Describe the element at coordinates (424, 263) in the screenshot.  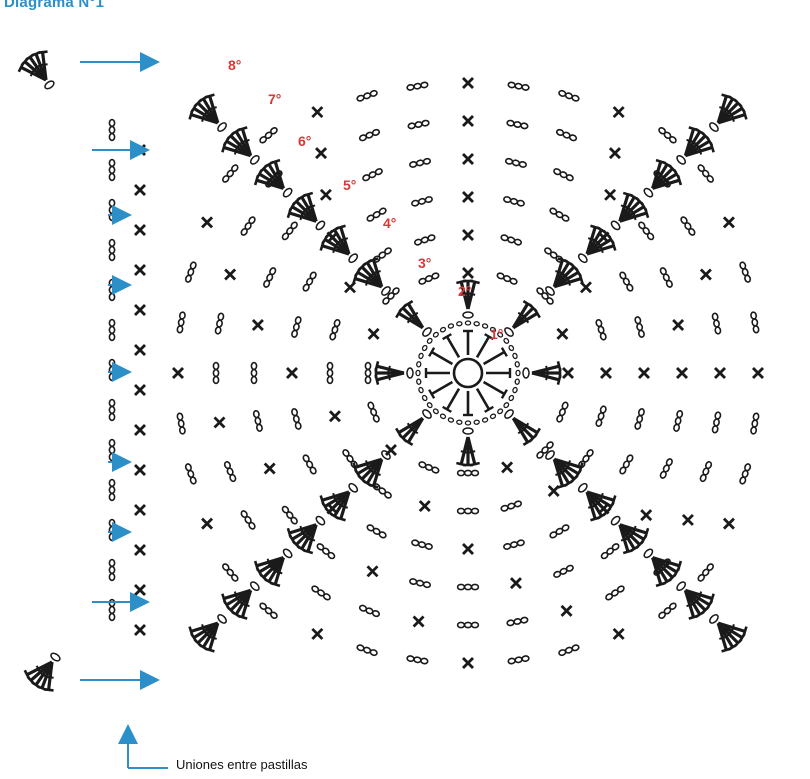
I see `round-label-3: 3°` at that location.